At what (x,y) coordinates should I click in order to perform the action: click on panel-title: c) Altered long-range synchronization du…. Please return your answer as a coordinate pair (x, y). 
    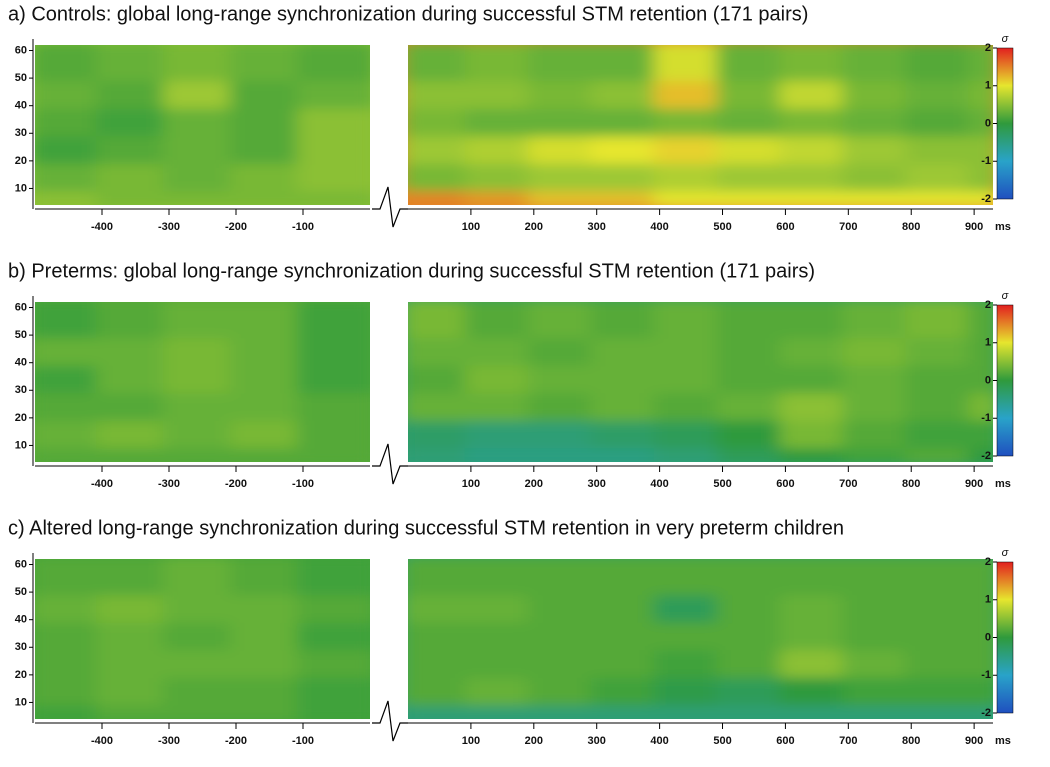
    Looking at the image, I should click on (426, 528).